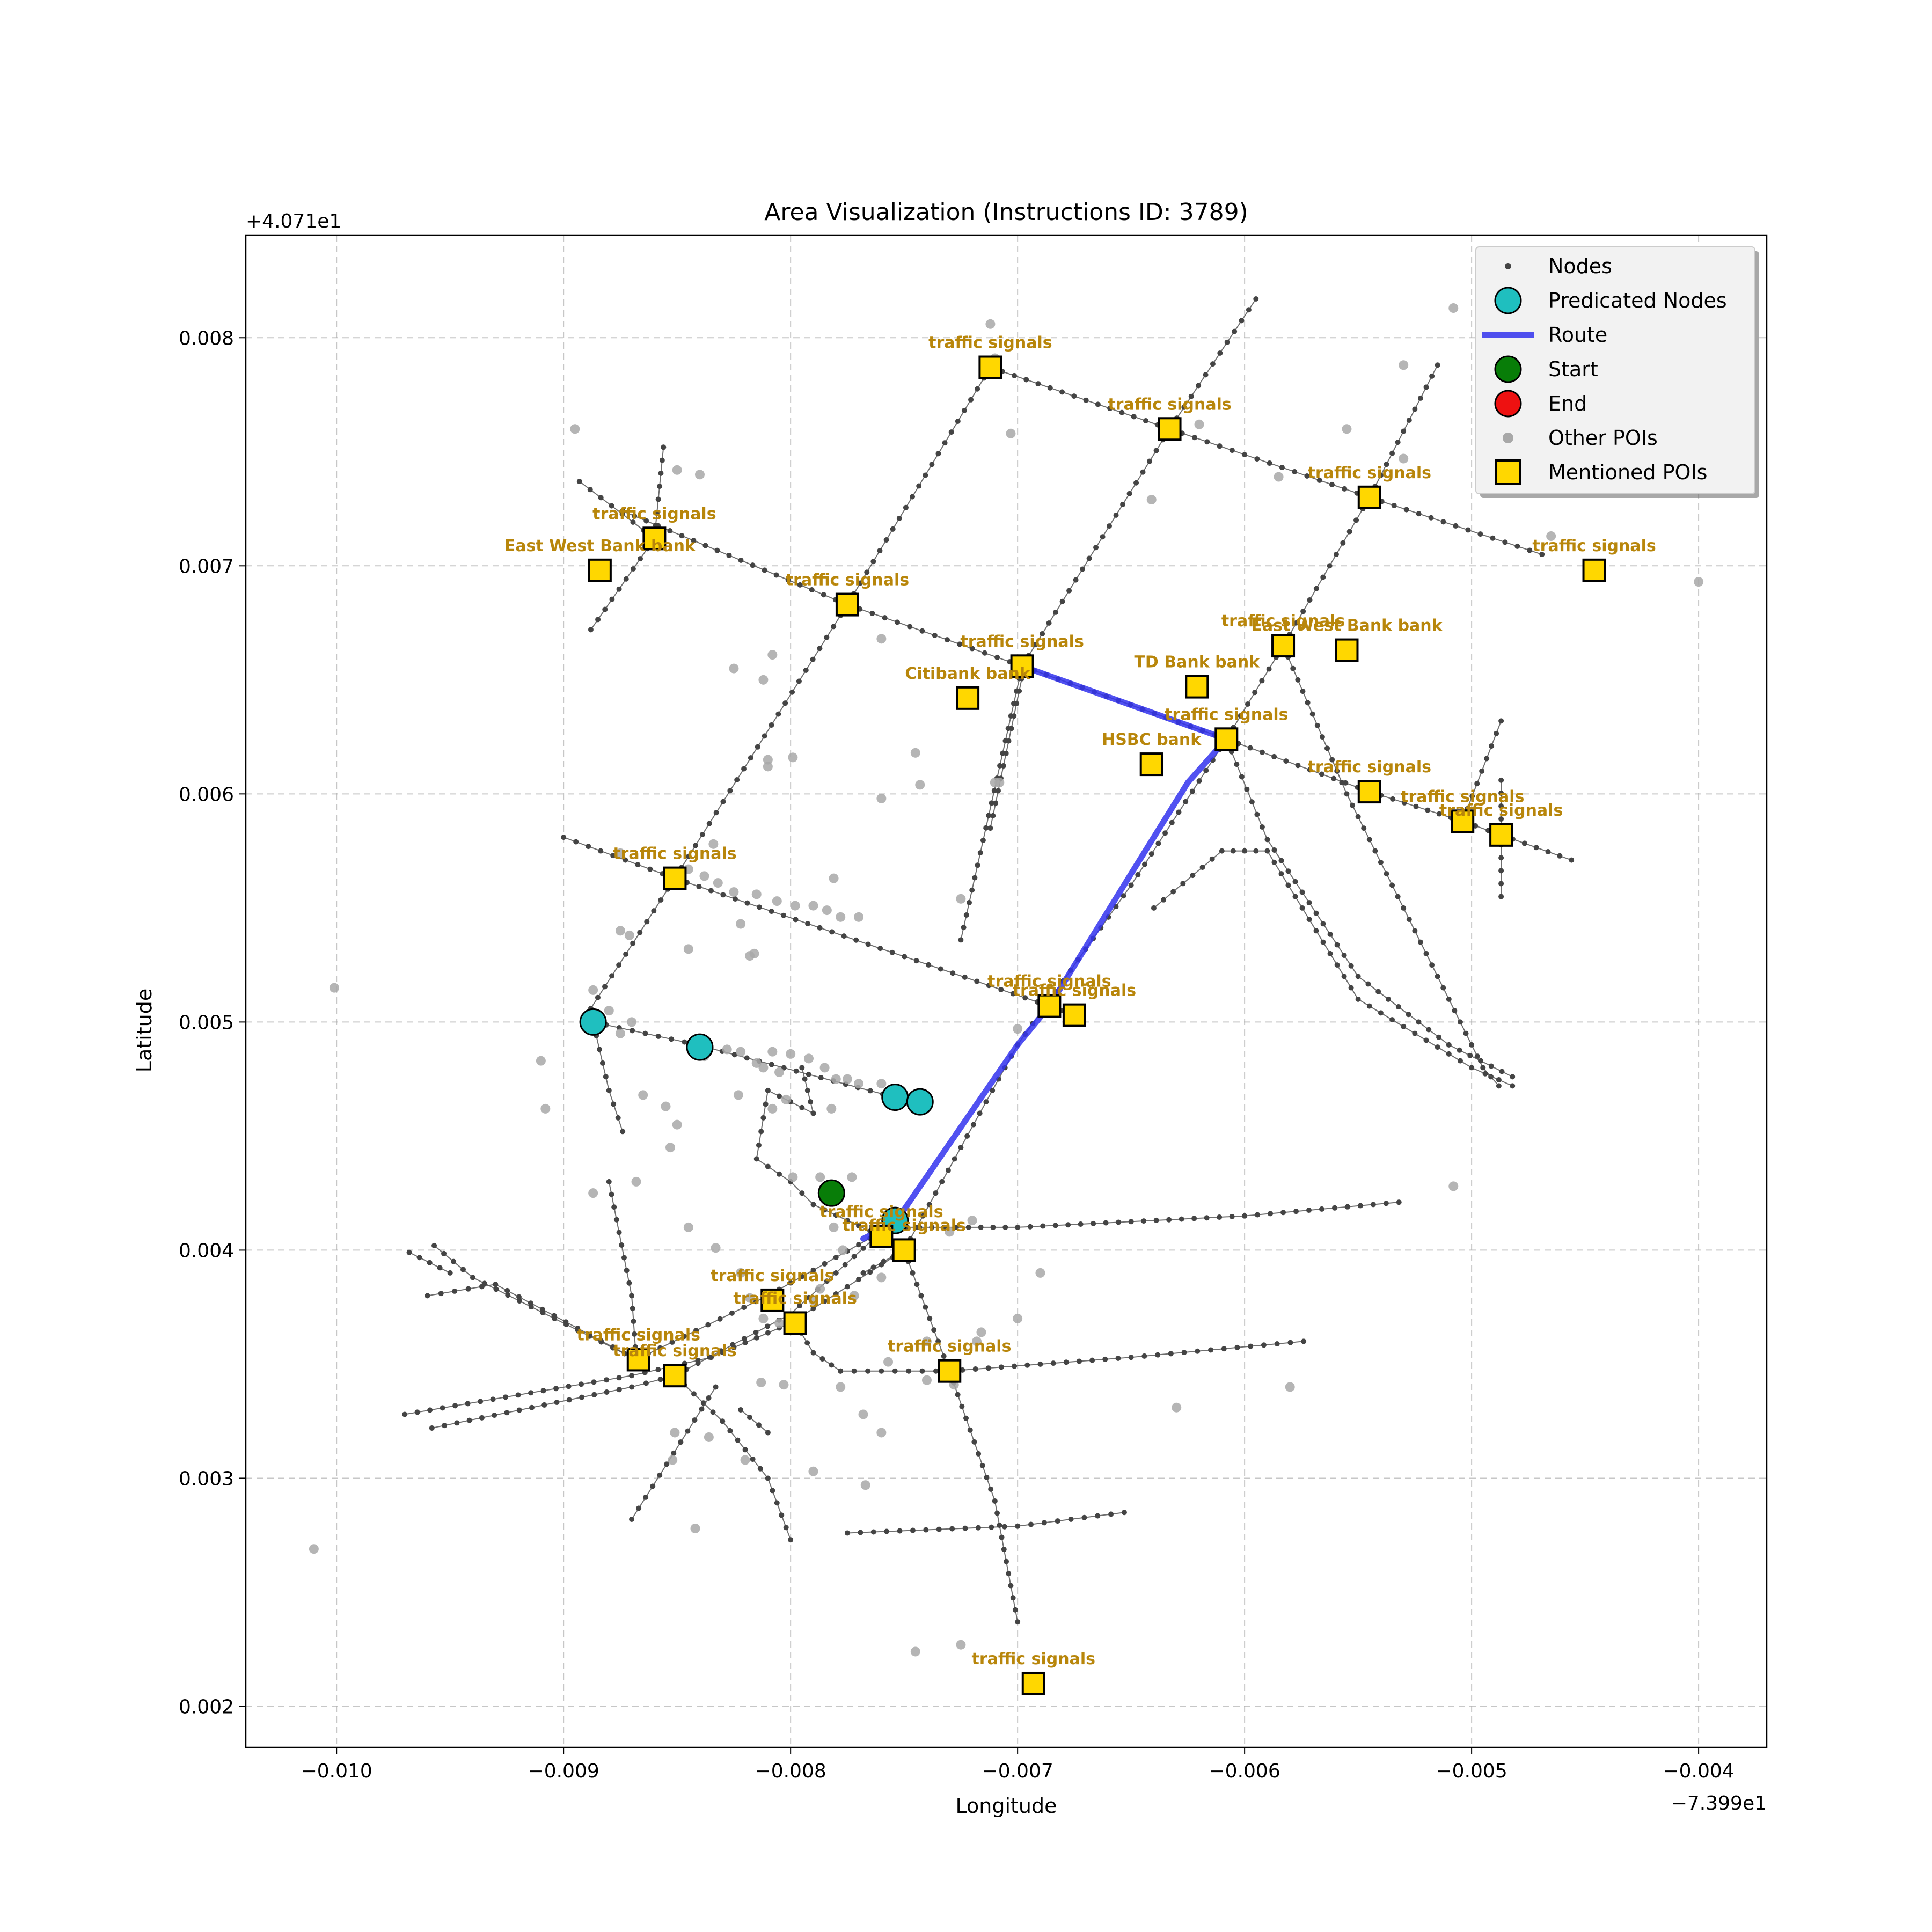 Image resolution: width=1932 pixels, height=1932 pixels. Describe the element at coordinates (1580, 266) in the screenshot. I see `legend-nodes-label: Nodes` at that location.